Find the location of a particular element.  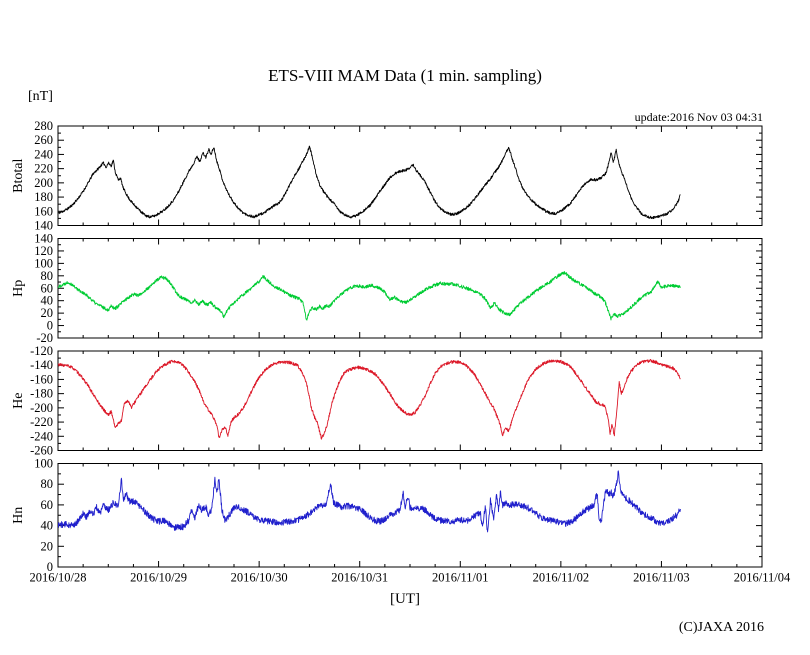

y-tick-label: -220 is located at coordinates (41, 422).